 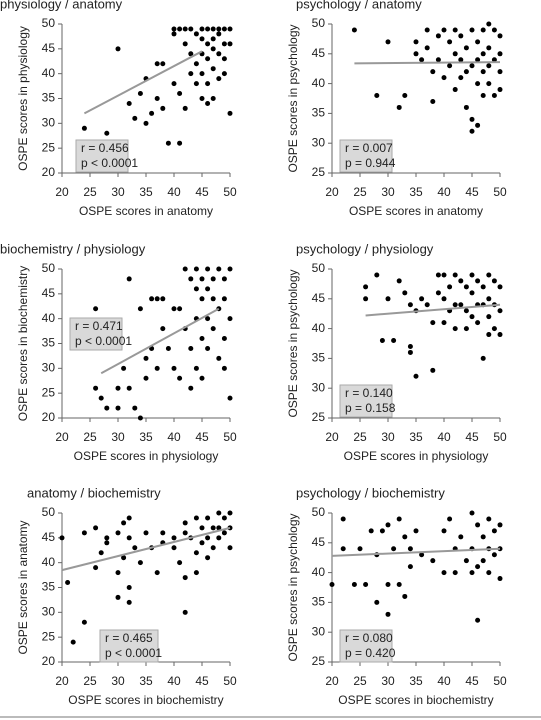 I want to click on stats-text: r = 0.007, so click(x=369, y=148).